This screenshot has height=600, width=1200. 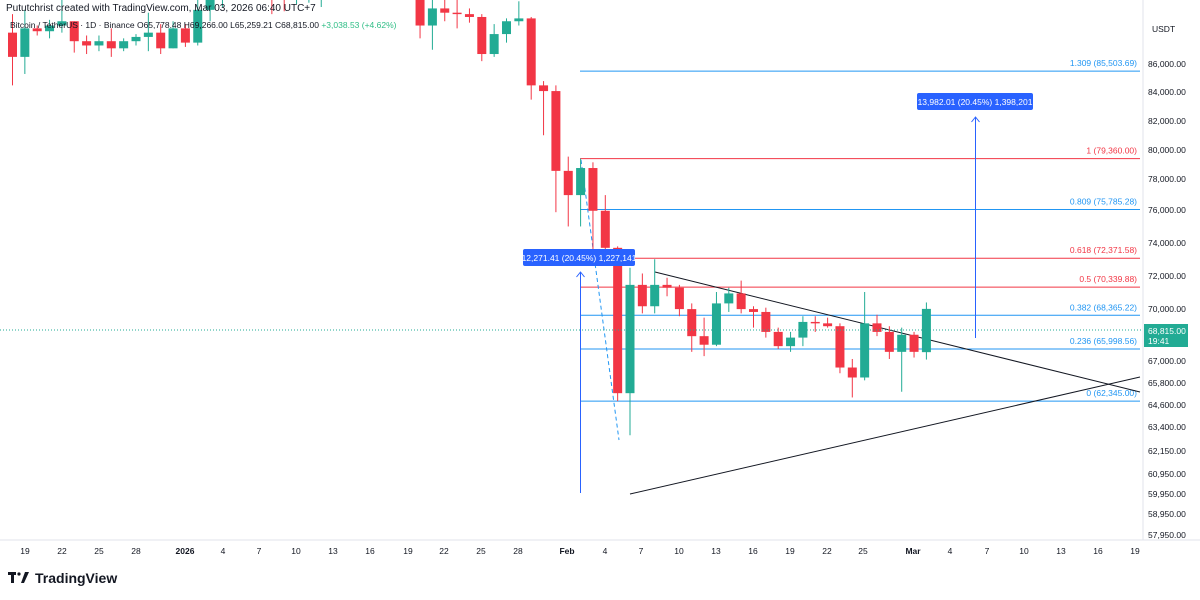 I want to click on price-axis-tick: 78,000.00, so click(x=1167, y=179).